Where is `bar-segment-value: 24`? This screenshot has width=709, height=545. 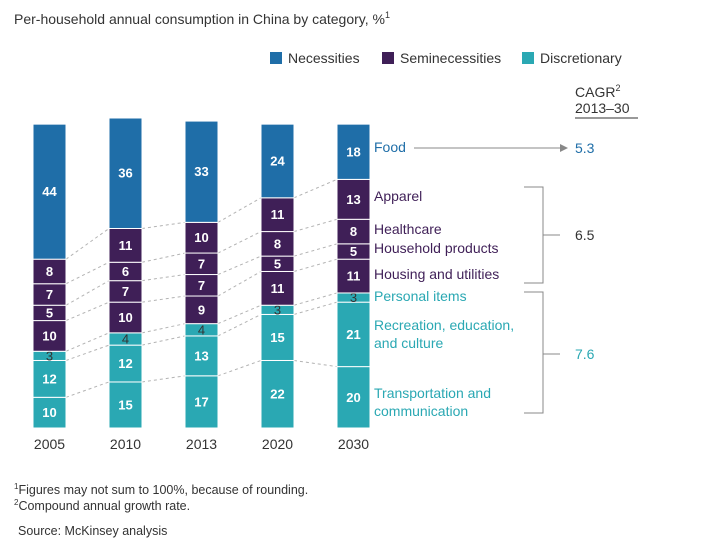
bar-segment-value: 24 is located at coordinates (277, 160).